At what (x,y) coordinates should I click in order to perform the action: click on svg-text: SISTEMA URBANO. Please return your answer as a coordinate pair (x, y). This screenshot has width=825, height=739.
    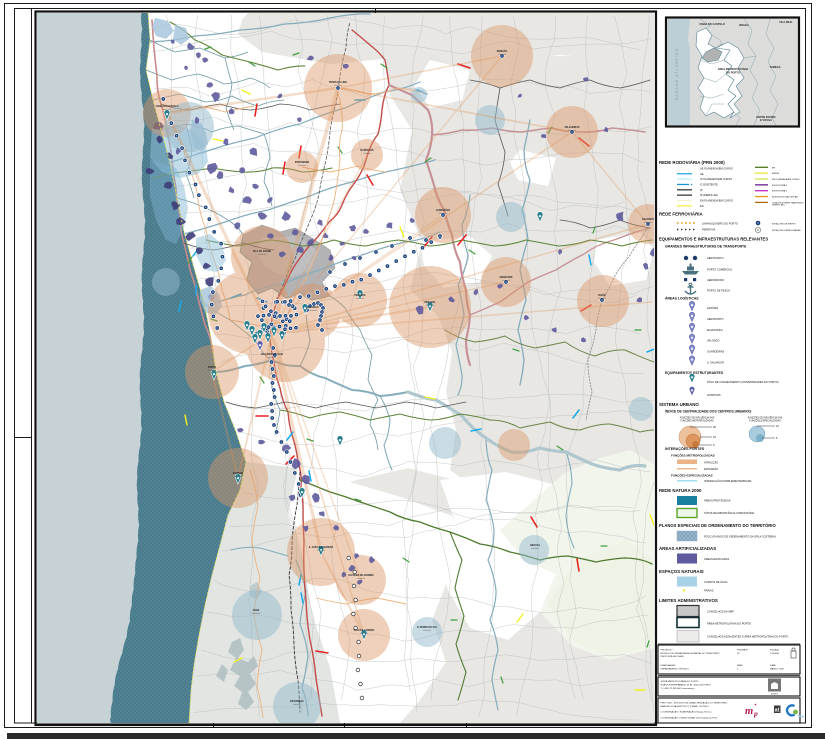
    Looking at the image, I should click on (679, 404).